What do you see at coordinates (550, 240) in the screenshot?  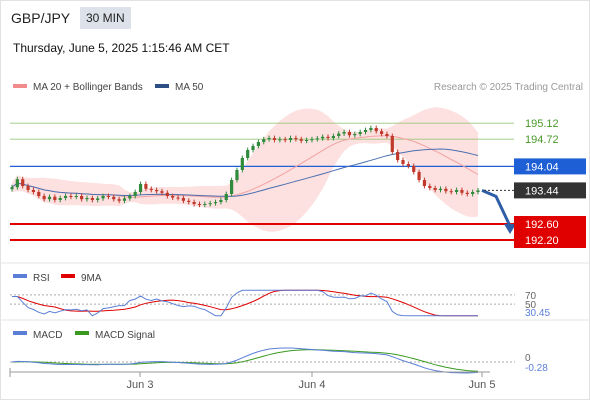 I see `level-box-192.20` at bounding box center [550, 240].